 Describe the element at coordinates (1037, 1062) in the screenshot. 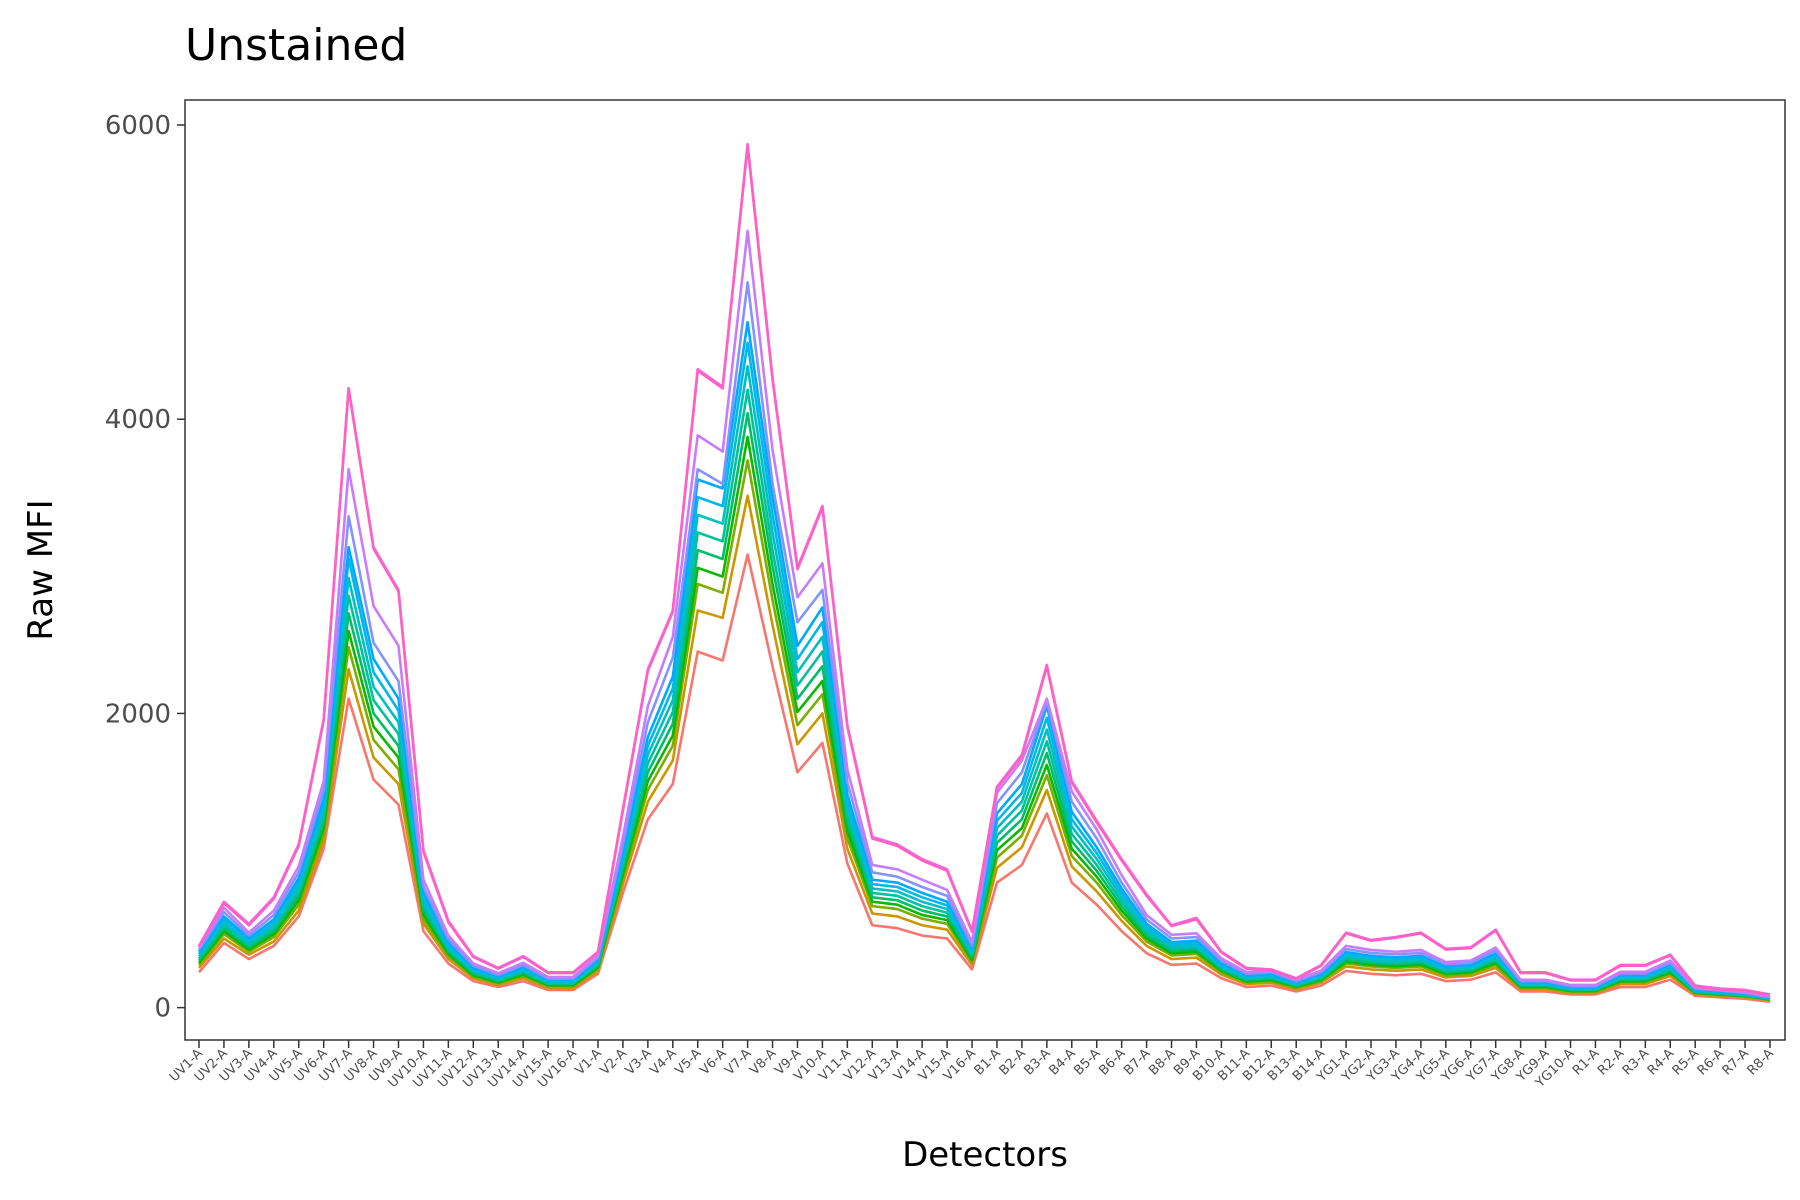

I see `x-tick-label: B3-A` at that location.